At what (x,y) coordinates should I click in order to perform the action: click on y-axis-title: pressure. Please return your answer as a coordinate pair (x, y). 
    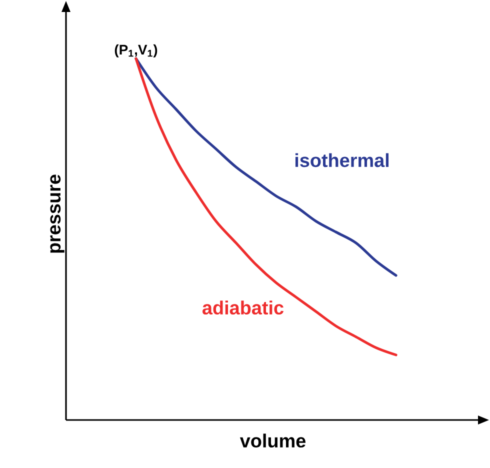
    Looking at the image, I should click on (57, 213).